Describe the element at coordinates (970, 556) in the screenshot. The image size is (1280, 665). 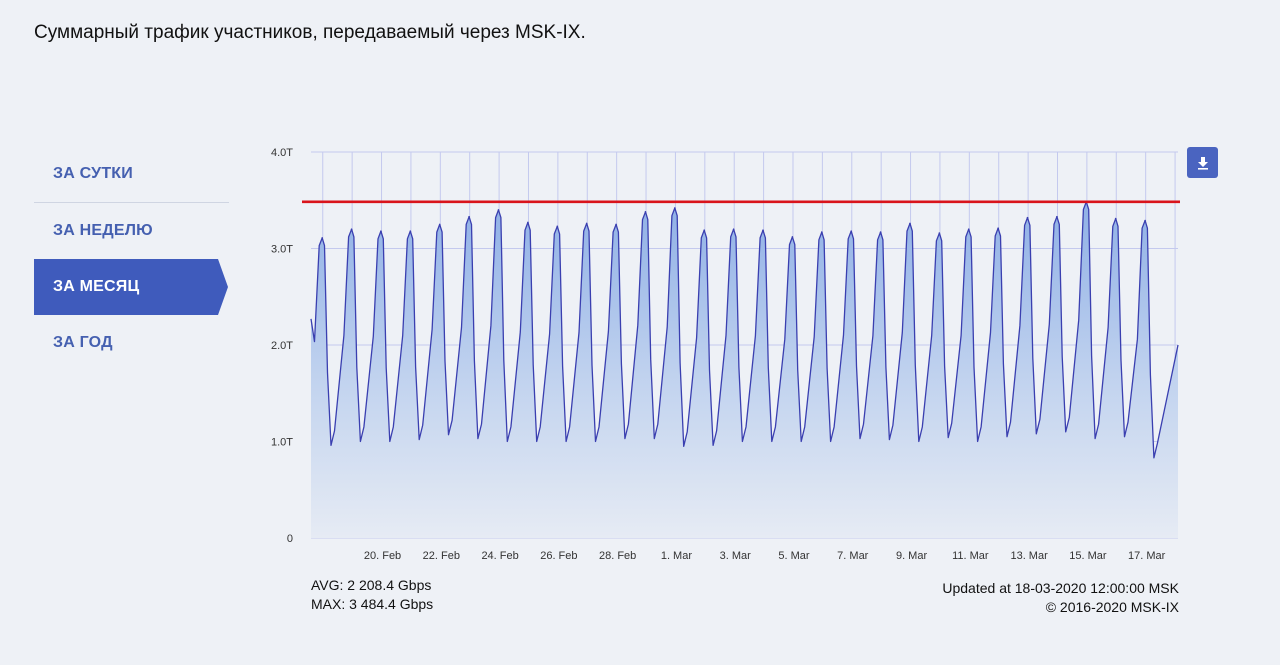
I see `x-tick-label: 11. Mar` at that location.